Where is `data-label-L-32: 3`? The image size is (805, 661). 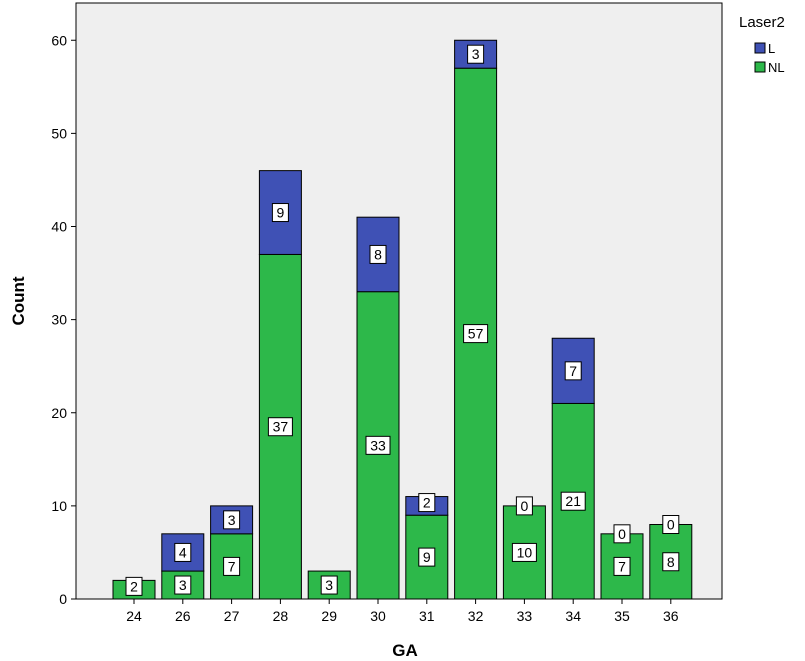 data-label-L-32: 3 is located at coordinates (476, 54).